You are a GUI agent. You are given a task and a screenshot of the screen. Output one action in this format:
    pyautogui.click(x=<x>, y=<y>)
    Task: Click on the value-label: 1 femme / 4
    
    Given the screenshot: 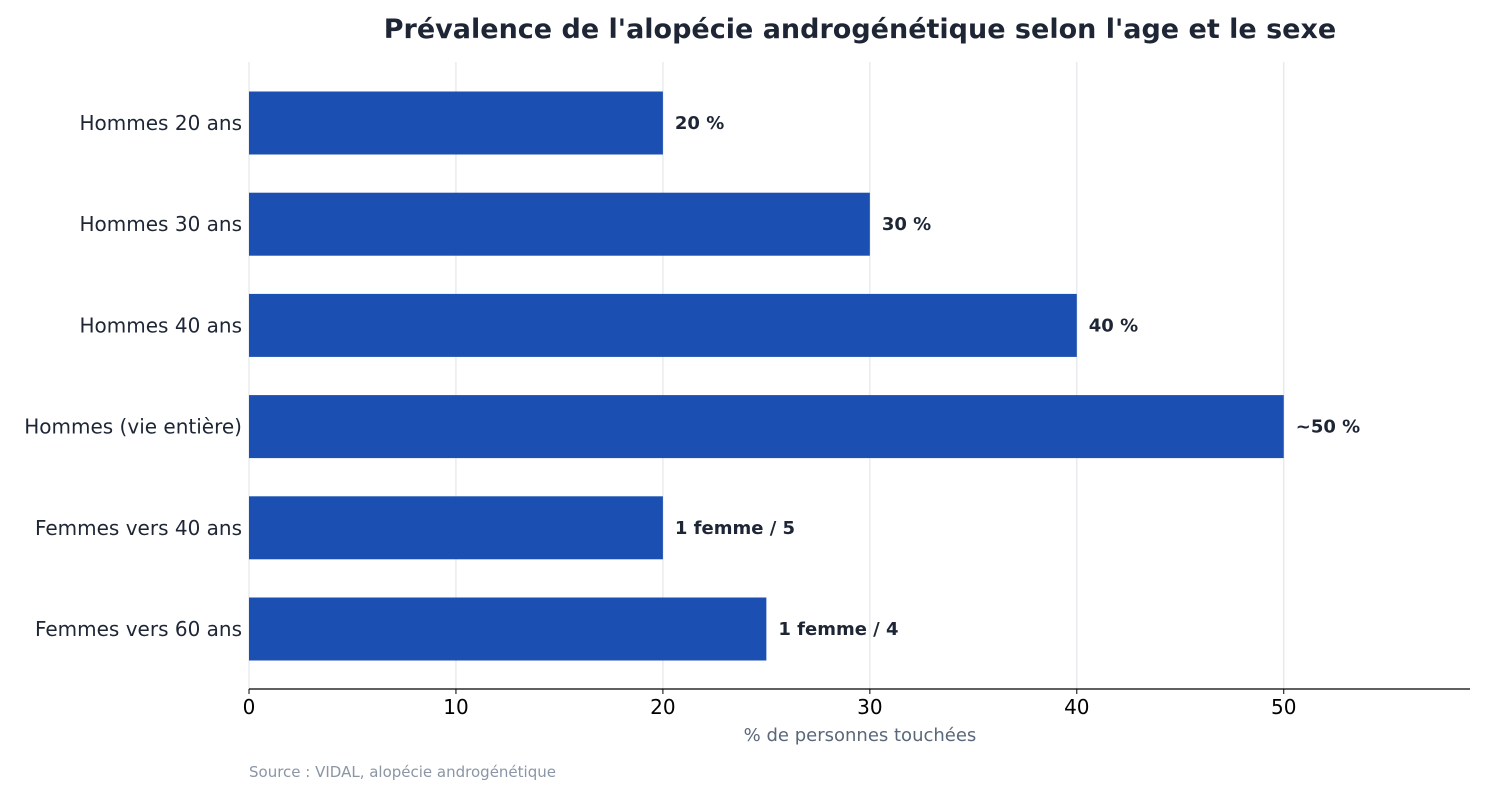 What is the action you would take?
    pyautogui.click(x=838, y=629)
    